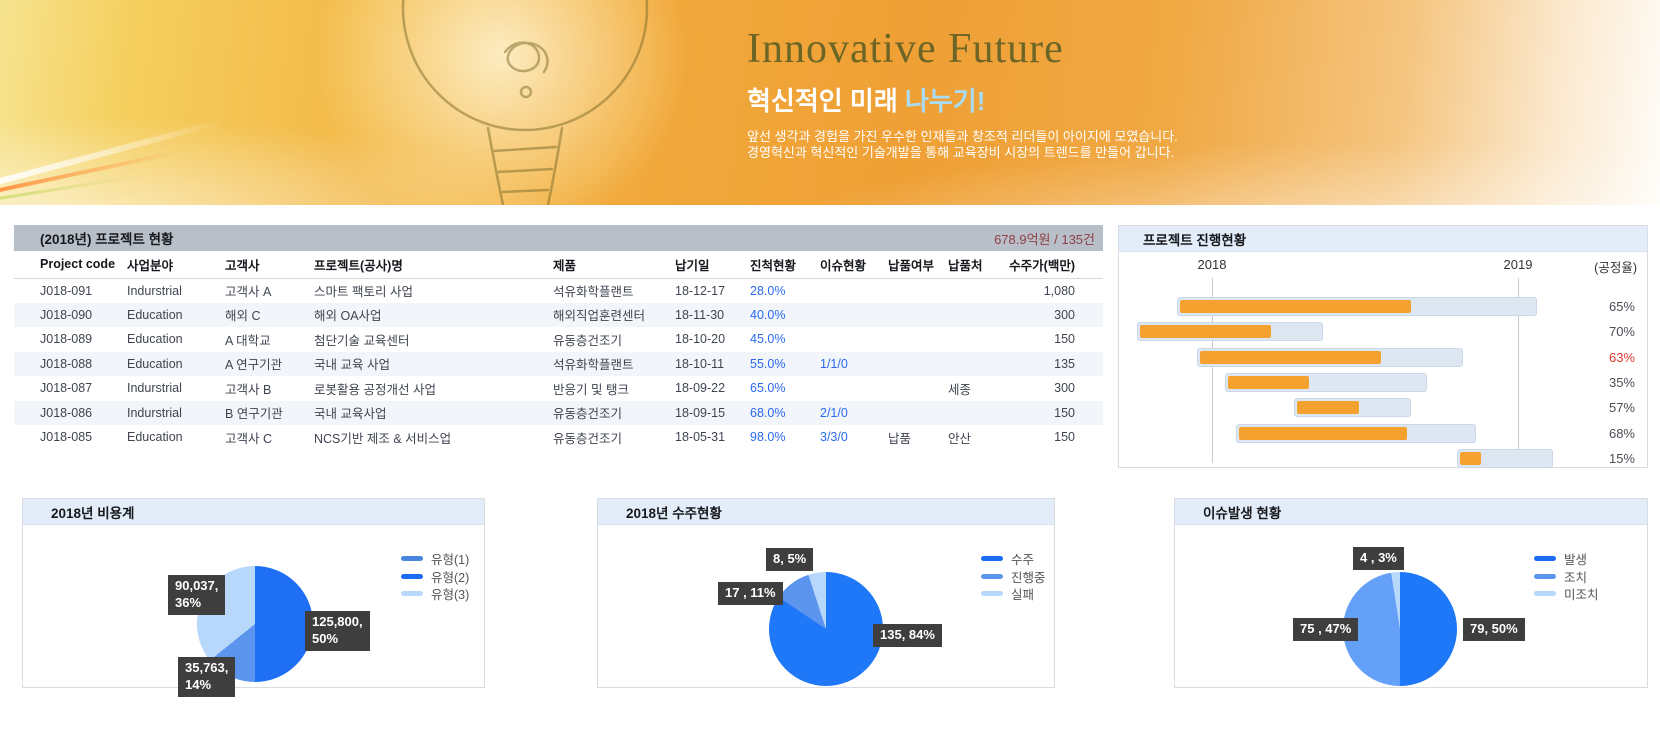 The height and width of the screenshot is (736, 1660). Describe the element at coordinates (962, 101) in the screenshot. I see `banner-subtitle: 혁신적인 미래 나누기!` at that location.